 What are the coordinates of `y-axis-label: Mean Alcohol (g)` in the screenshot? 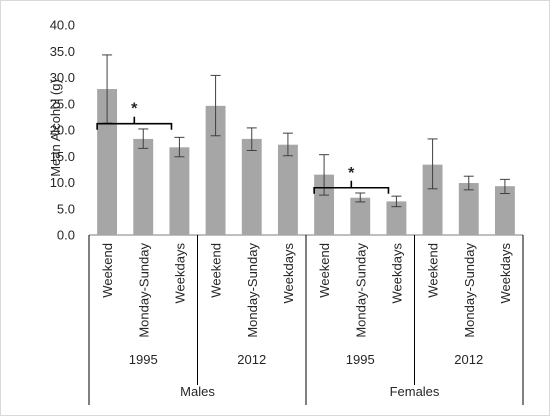 It's located at (55, 128).